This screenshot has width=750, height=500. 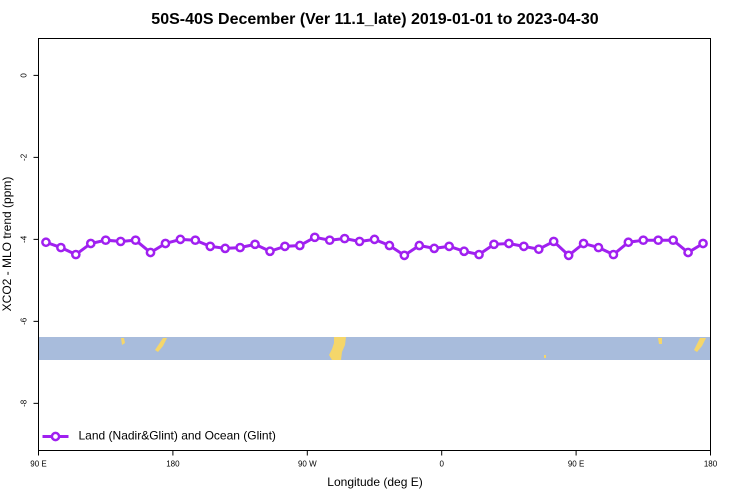 I want to click on x-tick-label: 0, so click(x=441, y=464).